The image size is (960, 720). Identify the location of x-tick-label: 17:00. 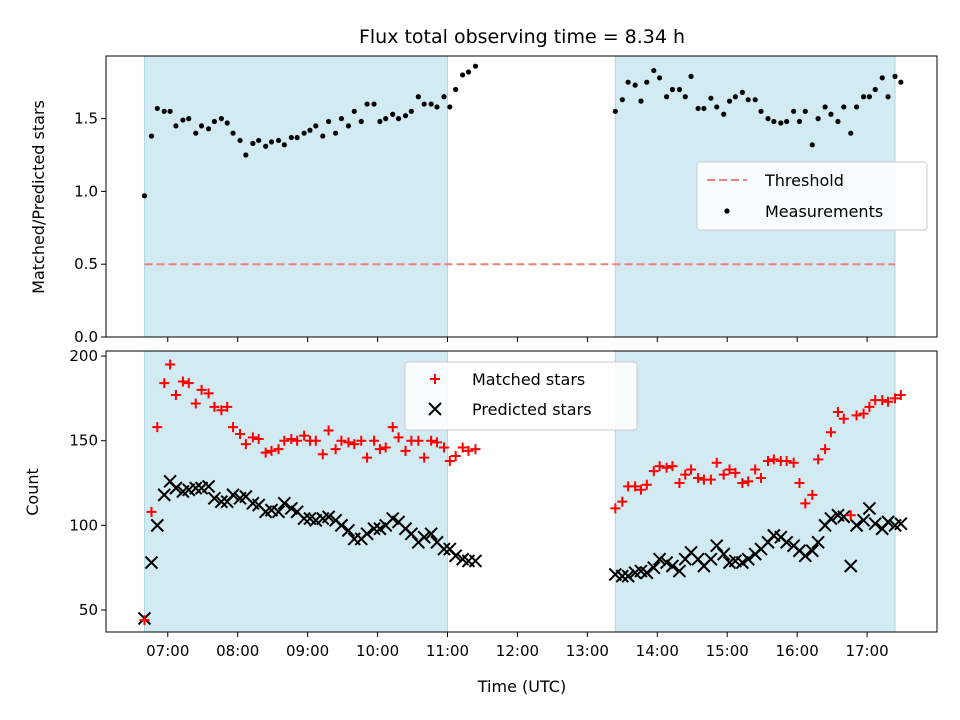
(866, 651).